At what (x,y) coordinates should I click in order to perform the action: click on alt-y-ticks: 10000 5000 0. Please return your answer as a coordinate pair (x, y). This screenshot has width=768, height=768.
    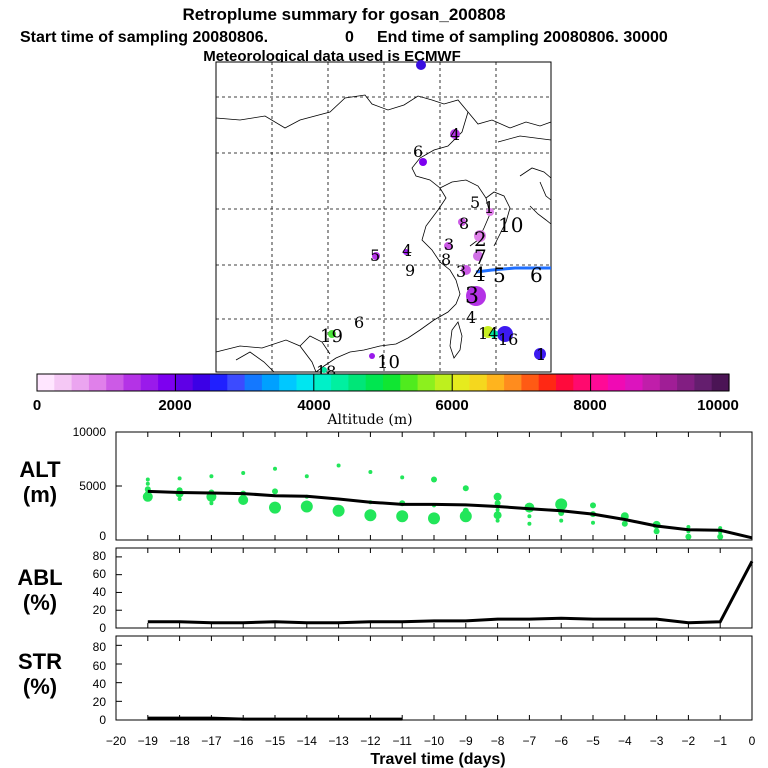
    Looking at the image, I should click on (90, 484).